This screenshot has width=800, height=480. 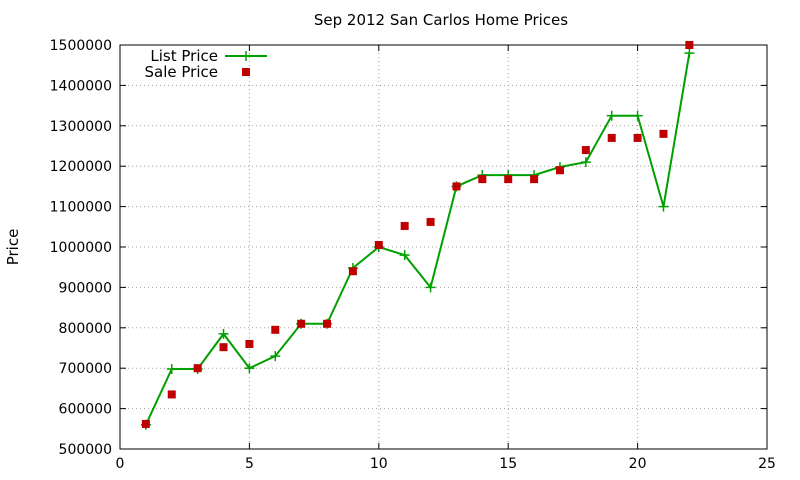 I want to click on legend-entry: Sale Price, so click(x=197, y=72).